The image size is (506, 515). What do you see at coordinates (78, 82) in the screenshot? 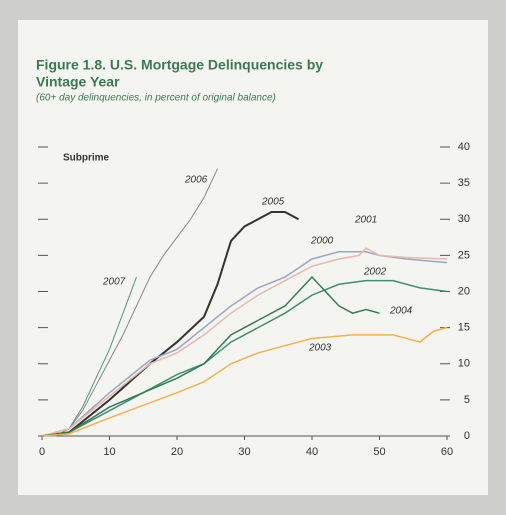
I see `chart-title: Vintage Year` at bounding box center [78, 82].